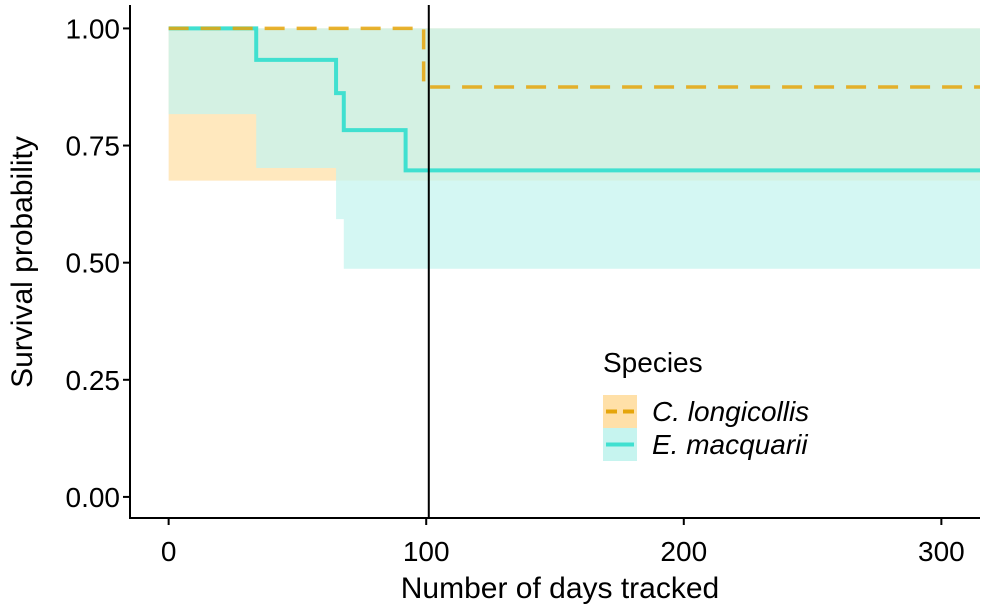 This screenshot has width=986, height=613. Describe the element at coordinates (93, 146) in the screenshot. I see `y-tick-label: 0.75` at that location.